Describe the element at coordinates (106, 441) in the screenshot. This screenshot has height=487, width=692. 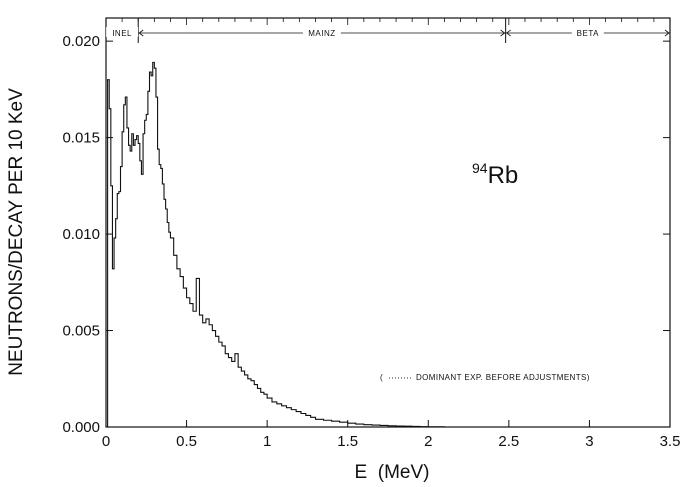
I see `x-tick-label: 0` at that location.